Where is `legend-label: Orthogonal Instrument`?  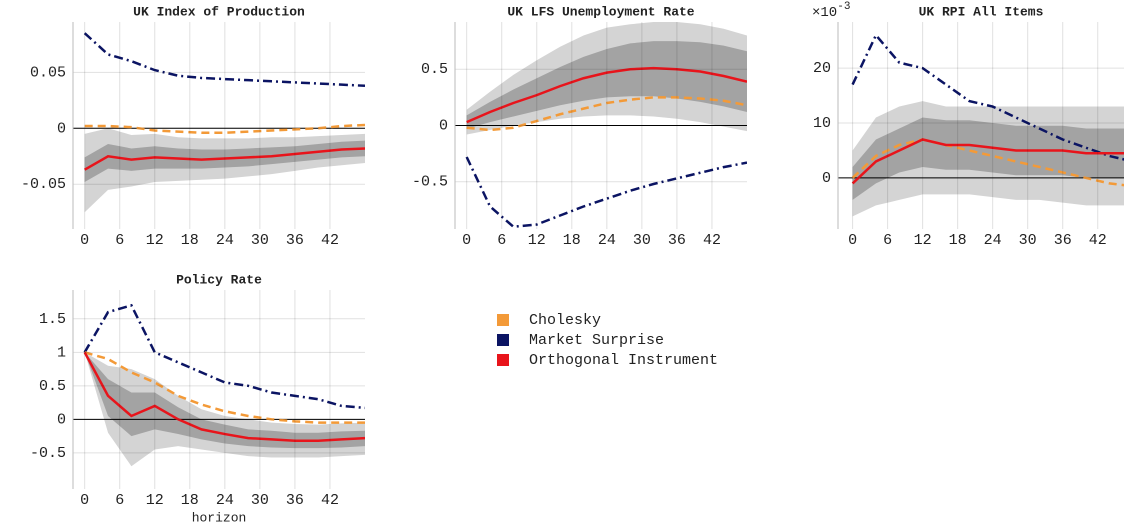 legend-label: Orthogonal Instrument is located at coordinates (623, 360).